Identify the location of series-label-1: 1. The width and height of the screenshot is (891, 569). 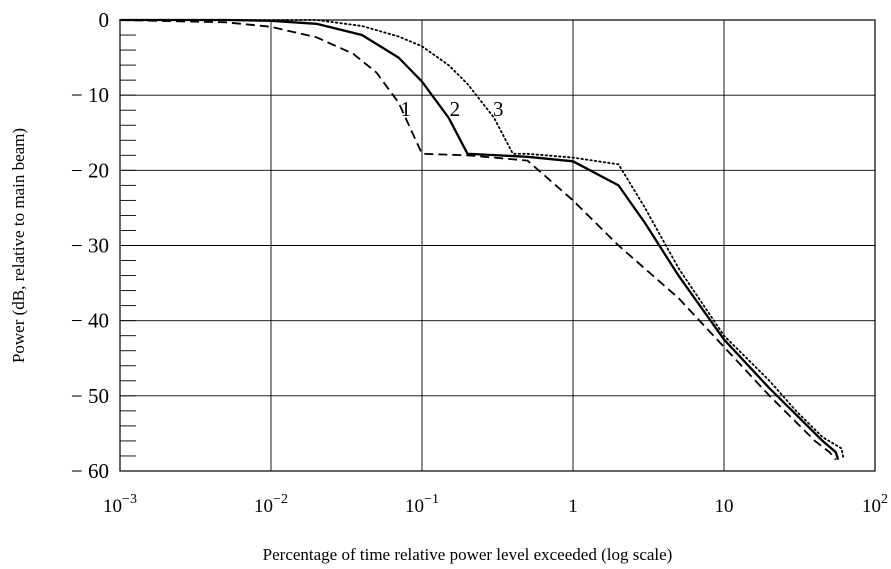
(405, 109).